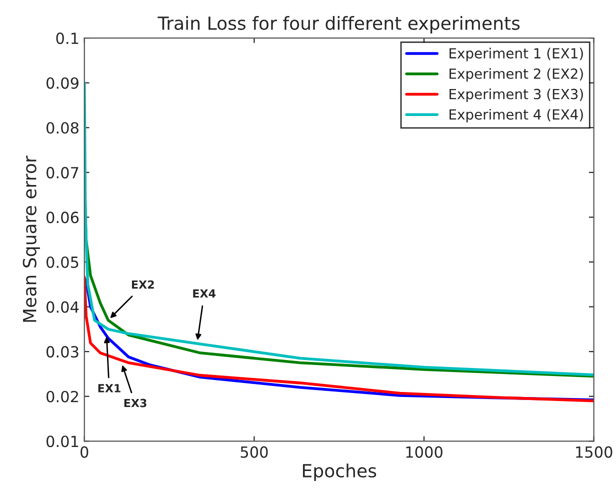  What do you see at coordinates (62, 218) in the screenshot?
I see `y-tick-label: 0.06` at bounding box center [62, 218].